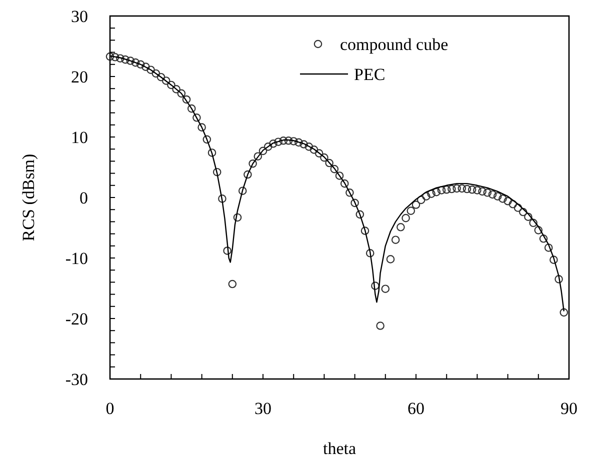 This screenshot has width=591, height=466. What do you see at coordinates (569, 408) in the screenshot?
I see `x-tick-label: 90` at bounding box center [569, 408].